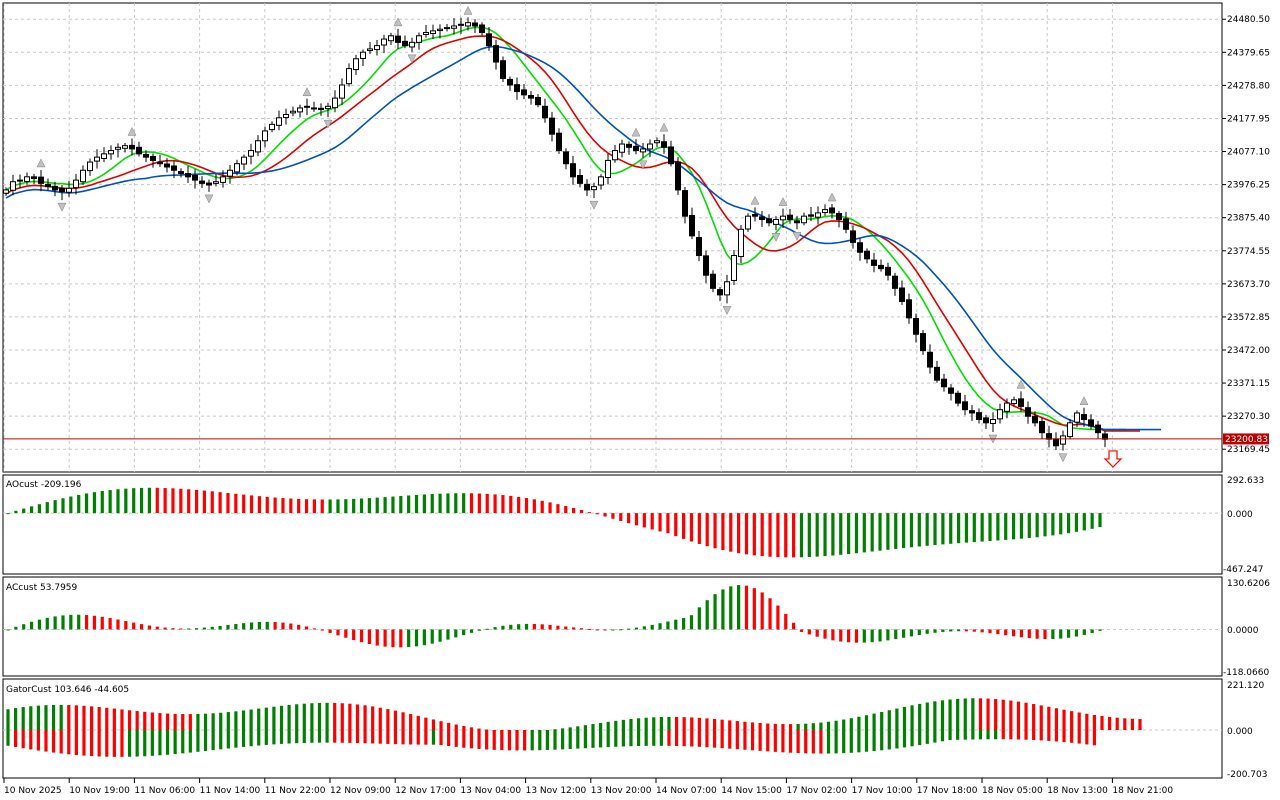 The width and height of the screenshot is (1280, 800). I want to click on price-tick-label: 23572.85, so click(1248, 318).